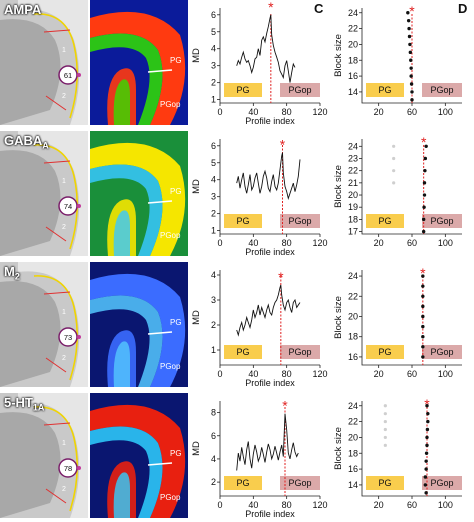 This screenshot has height=522, width=474. I want to click on histology-panel: 1 2 61 AMPA, so click(44, 62).